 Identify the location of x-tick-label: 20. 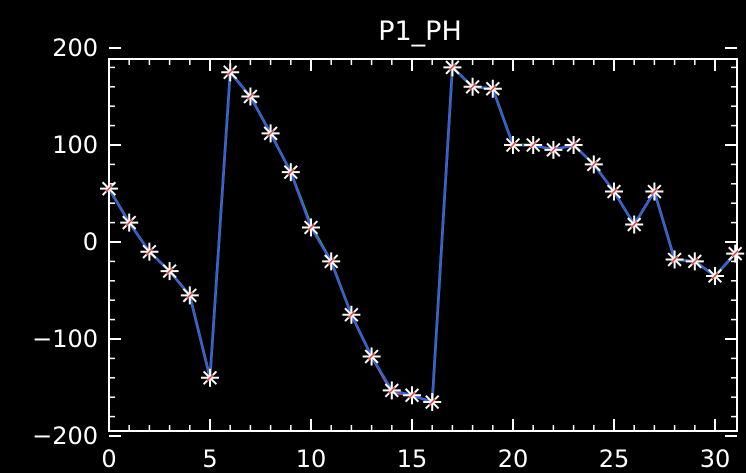
(513, 459).